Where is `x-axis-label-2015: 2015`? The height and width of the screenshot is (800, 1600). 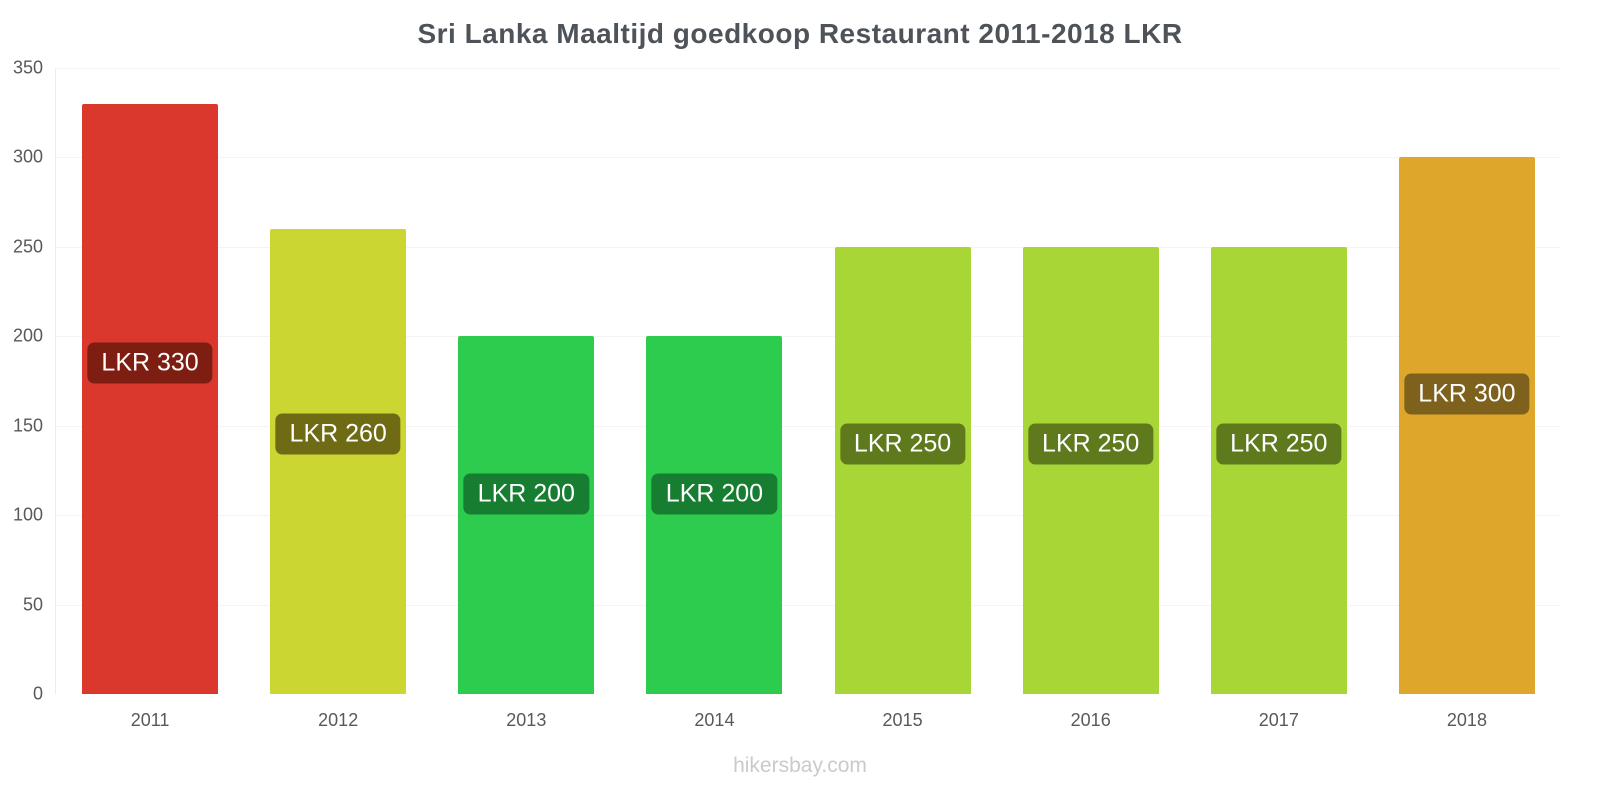 x-axis-label-2015: 2015 is located at coordinates (902, 720).